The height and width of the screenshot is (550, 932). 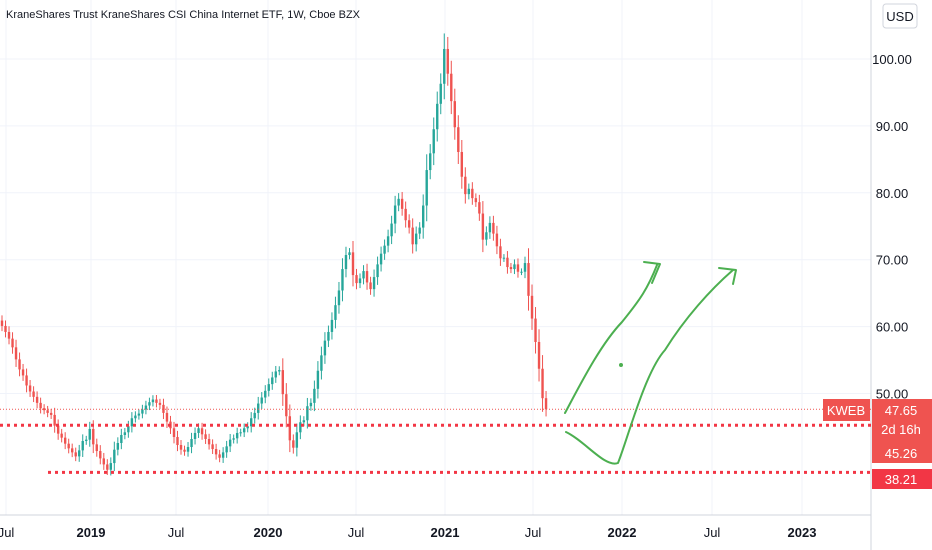 I want to click on symbol-badge: KWEB, so click(x=846, y=410).